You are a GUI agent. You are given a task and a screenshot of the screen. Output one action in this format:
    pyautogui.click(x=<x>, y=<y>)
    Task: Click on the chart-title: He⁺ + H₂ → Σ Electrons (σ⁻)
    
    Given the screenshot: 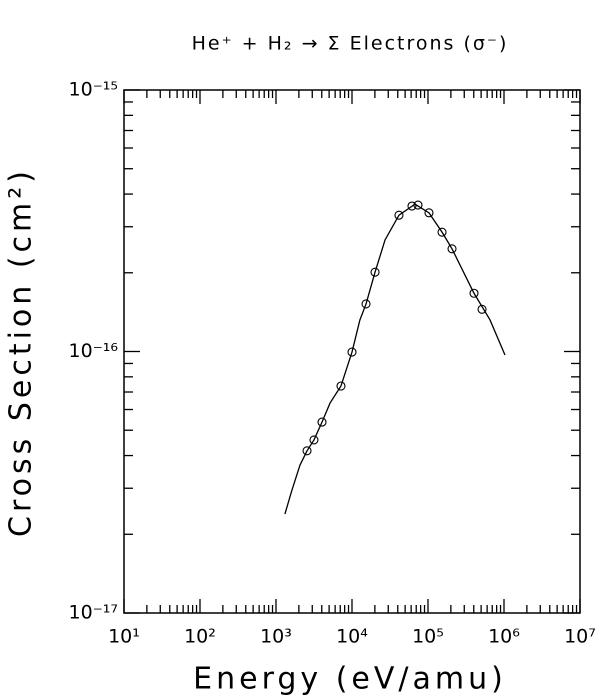 What is the action you would take?
    pyautogui.click(x=350, y=44)
    